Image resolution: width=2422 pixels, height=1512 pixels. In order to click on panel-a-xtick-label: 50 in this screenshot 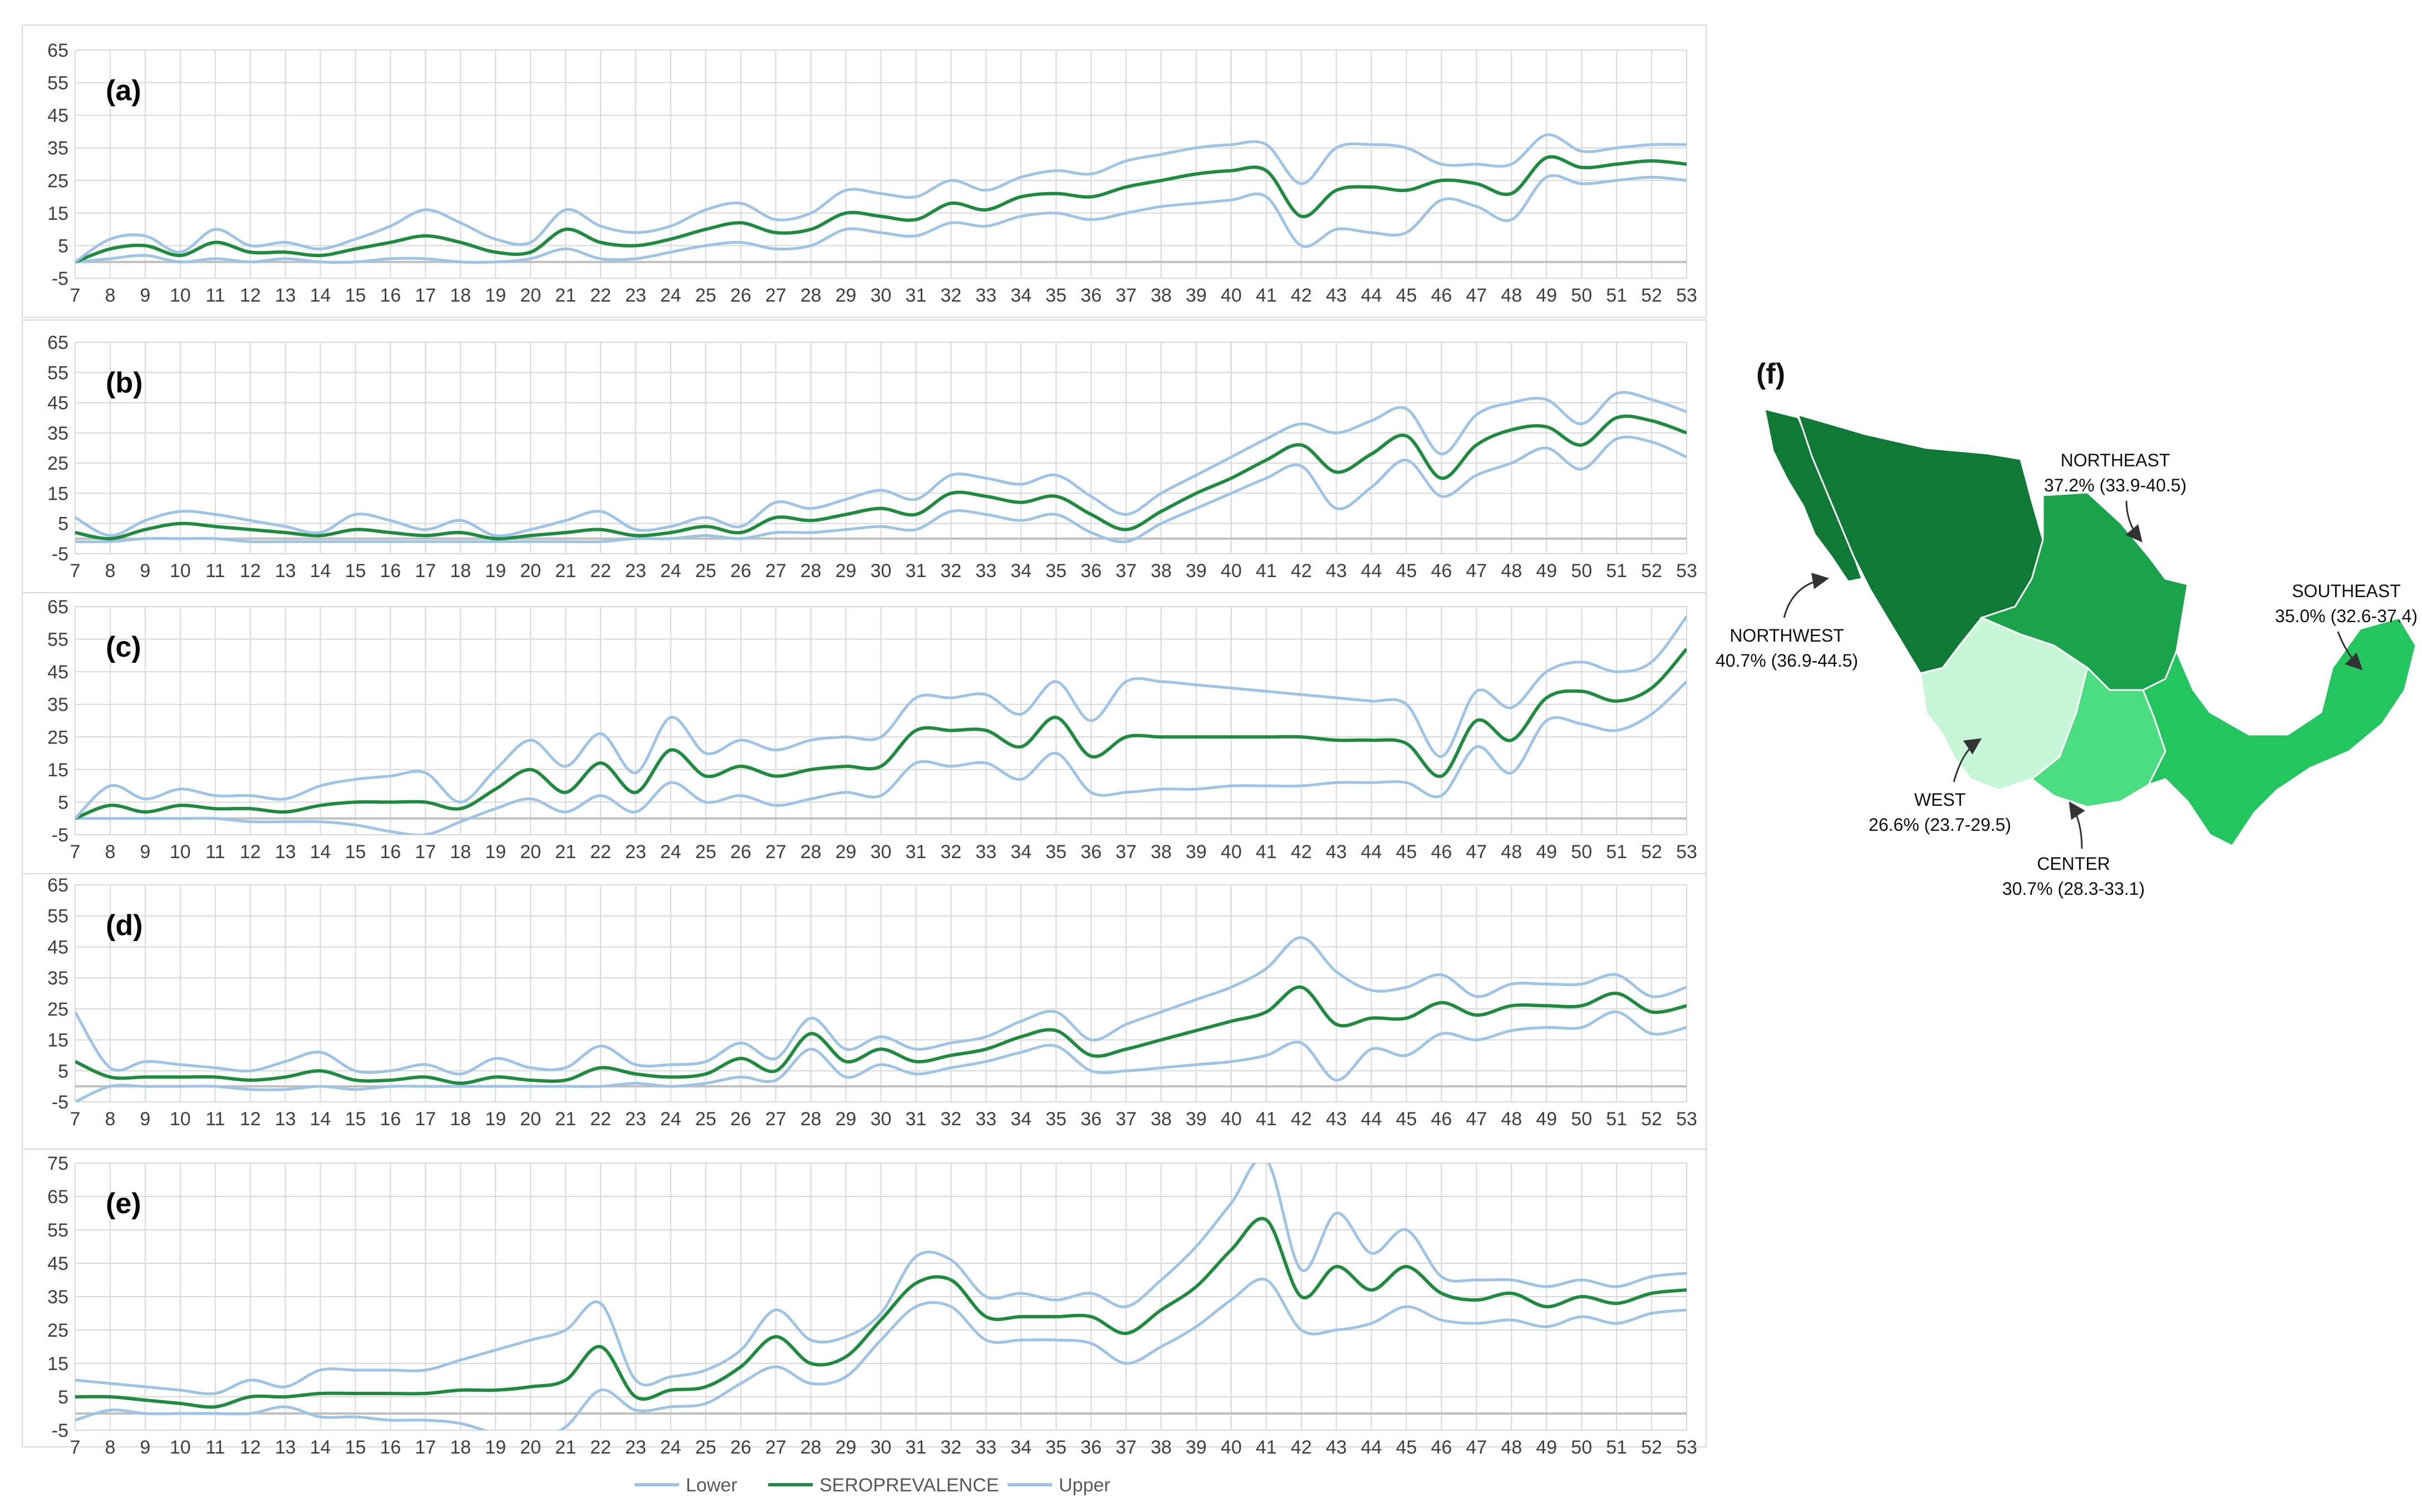, I will do `click(1582, 295)`.